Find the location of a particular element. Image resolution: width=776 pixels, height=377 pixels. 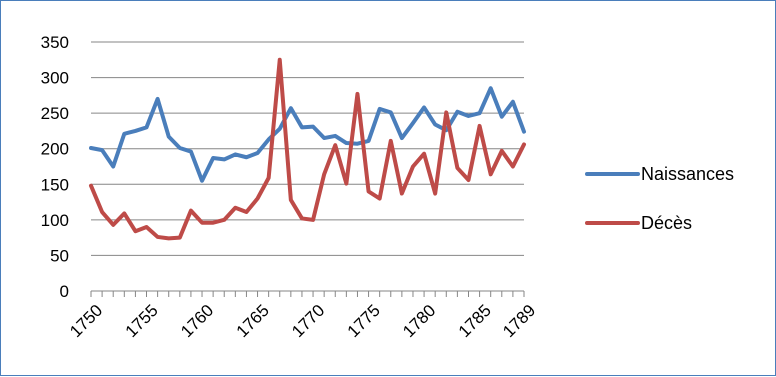

x-tick-label: 1780 is located at coordinates (419, 321).